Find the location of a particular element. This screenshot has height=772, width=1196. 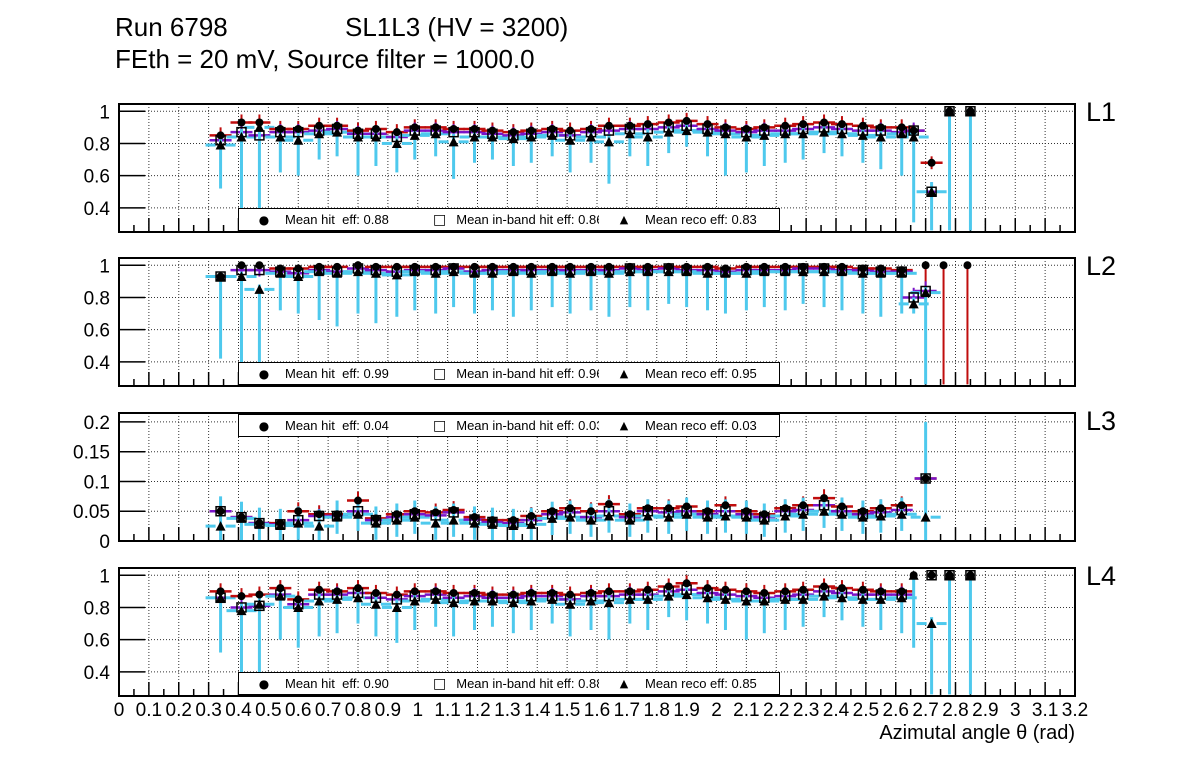

x-tick-label: 1.5 is located at coordinates (567, 710).